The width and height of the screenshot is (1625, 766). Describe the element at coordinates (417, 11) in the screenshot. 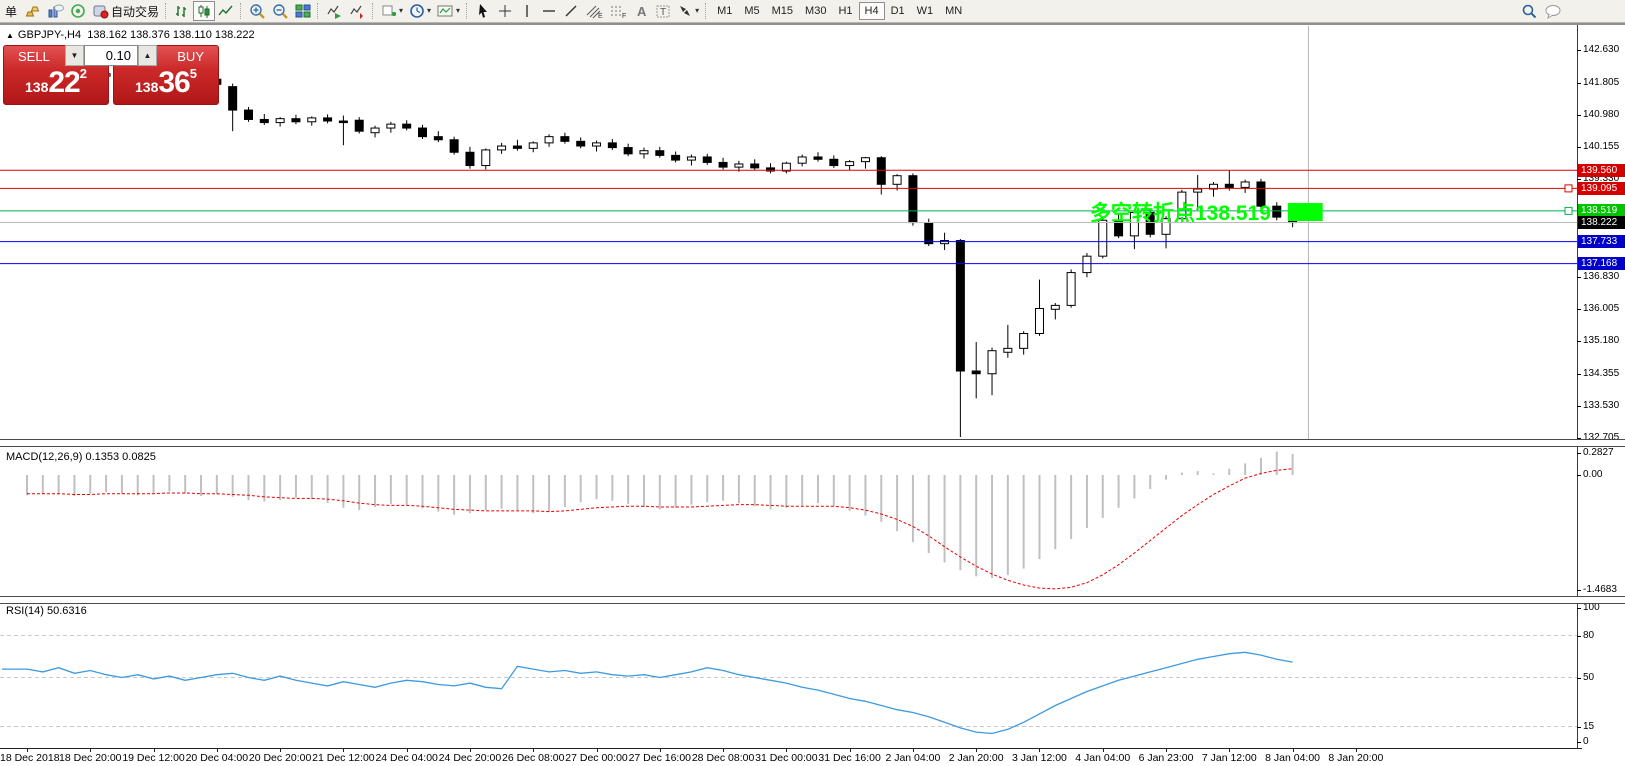

I see `clock-icon` at that location.